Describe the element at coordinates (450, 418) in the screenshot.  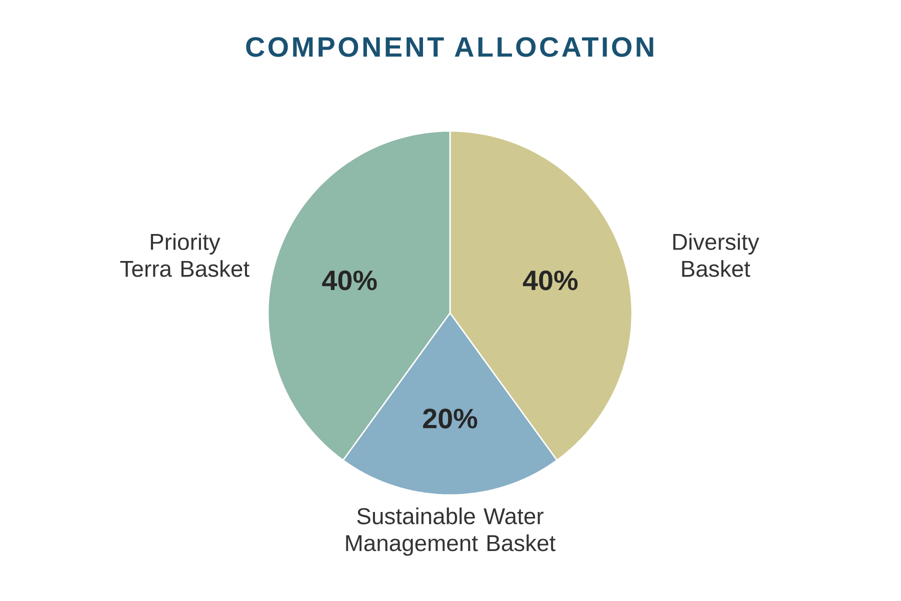
I see `data-label: 20%` at that location.